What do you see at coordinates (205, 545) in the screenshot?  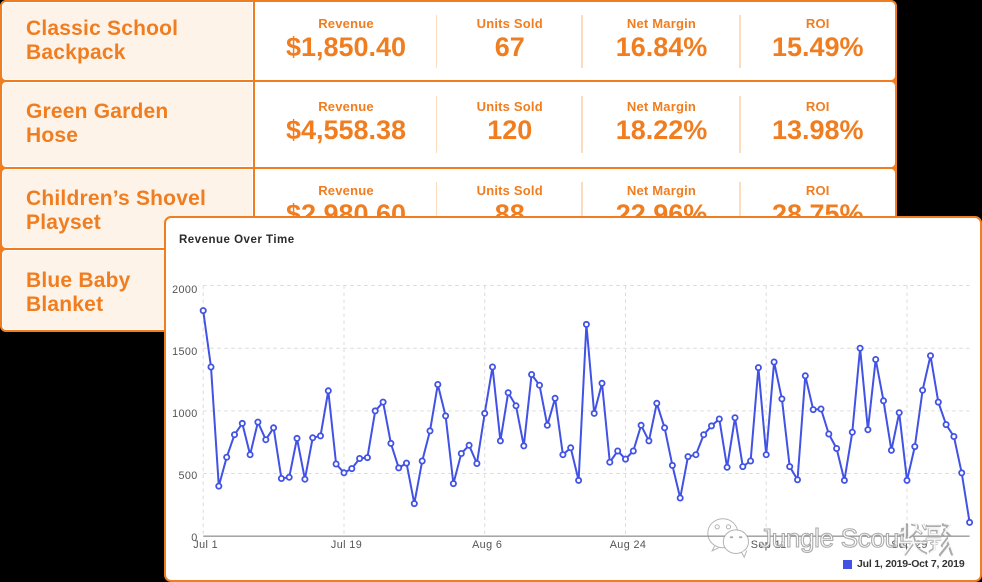 I see `svg-text: Jul 1` at bounding box center [205, 545].